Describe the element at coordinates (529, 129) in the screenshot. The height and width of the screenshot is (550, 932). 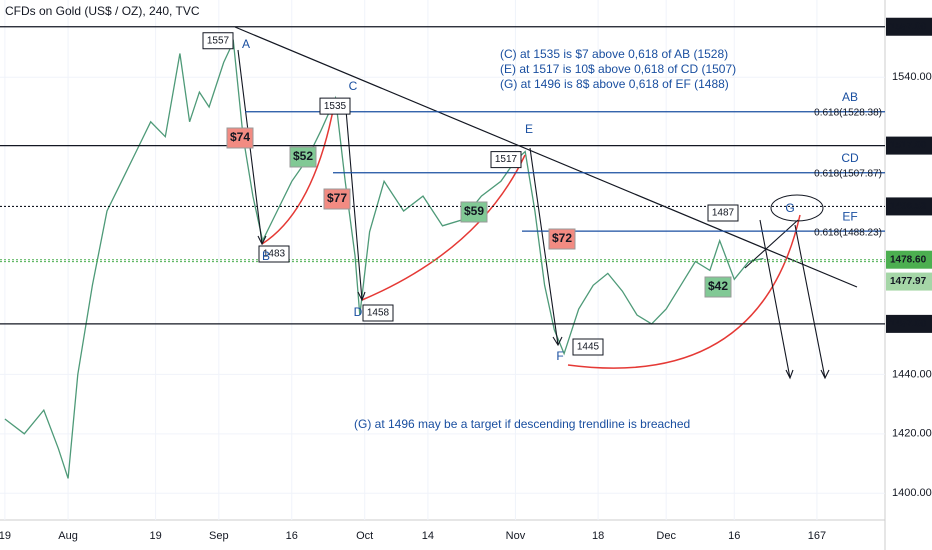
I see `pivot-letter: E` at that location.